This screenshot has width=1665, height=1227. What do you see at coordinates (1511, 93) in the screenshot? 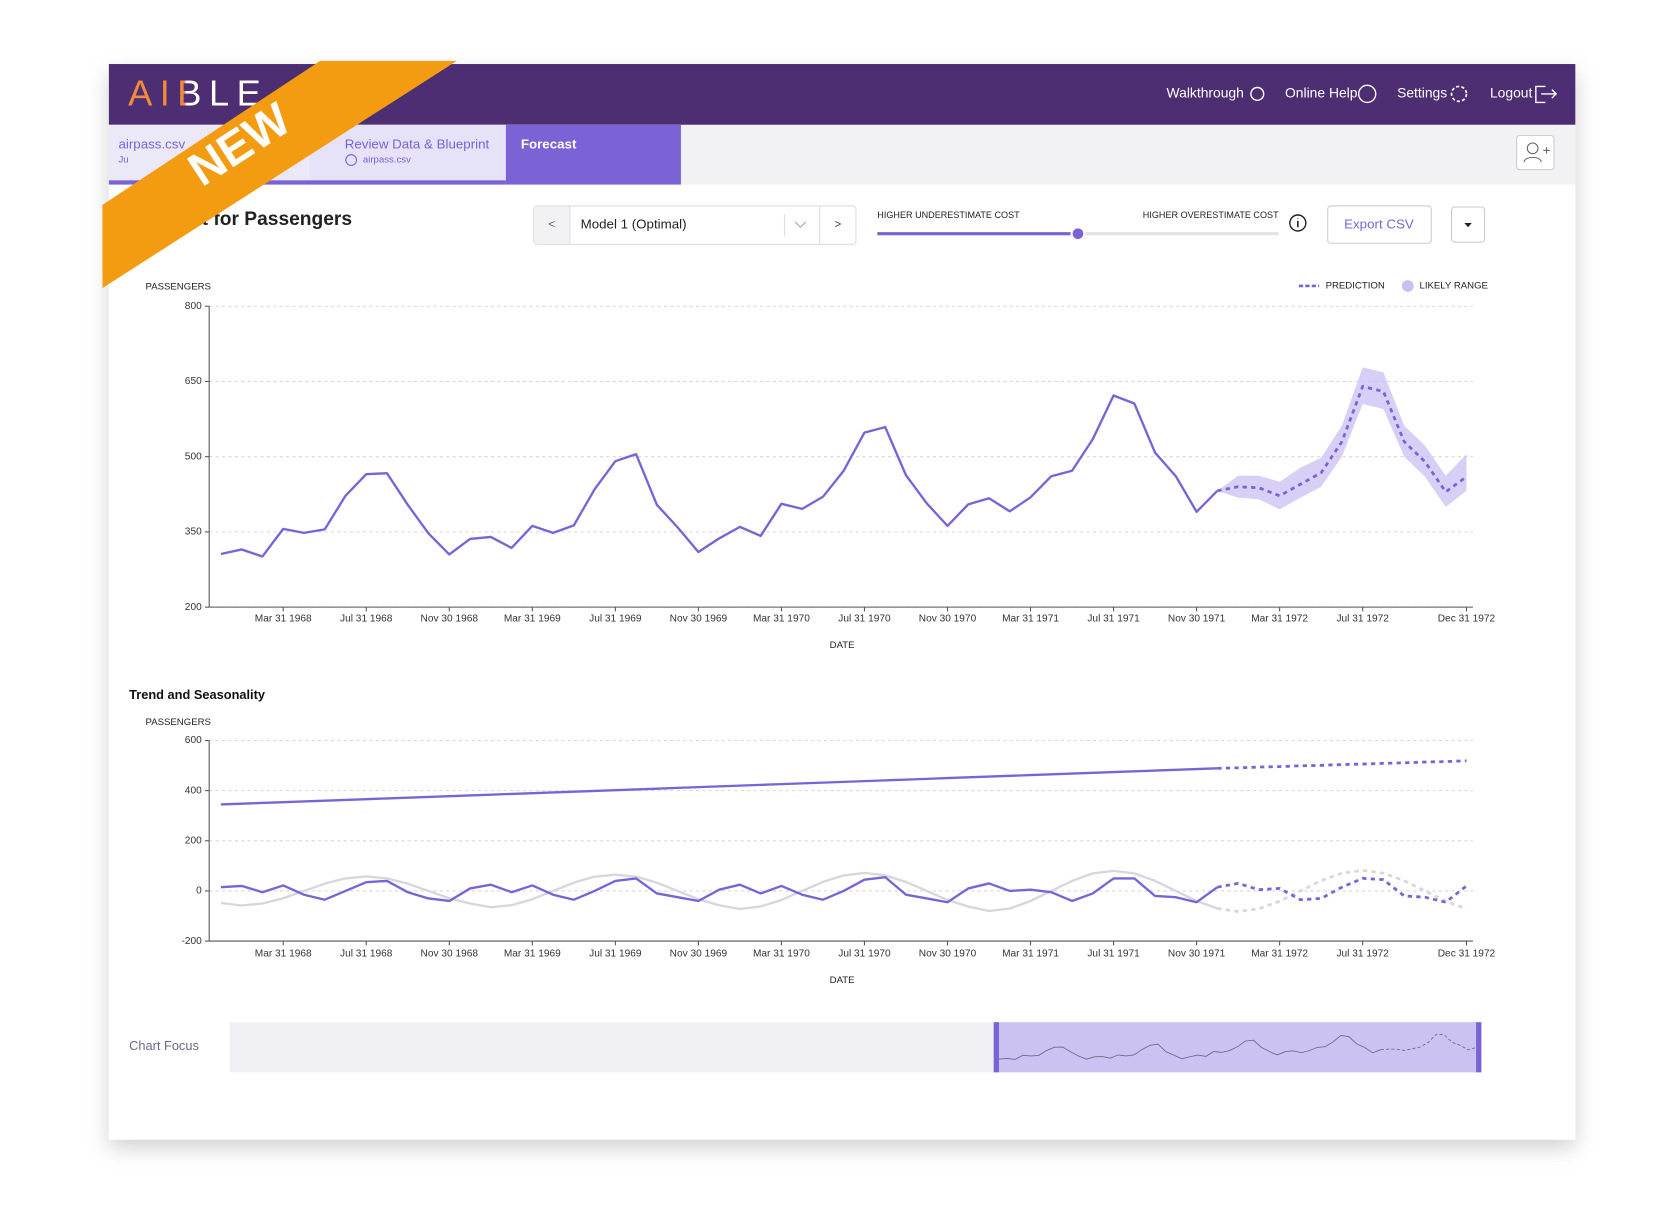
I see `nav-logout: Logout` at bounding box center [1511, 93].